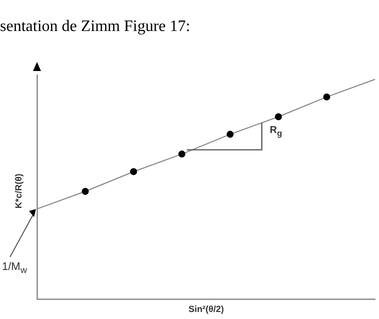 The height and width of the screenshot is (319, 379). Describe the element at coordinates (206, 309) in the screenshot. I see `x-axis-title: Sin²(θ/2)` at that location.